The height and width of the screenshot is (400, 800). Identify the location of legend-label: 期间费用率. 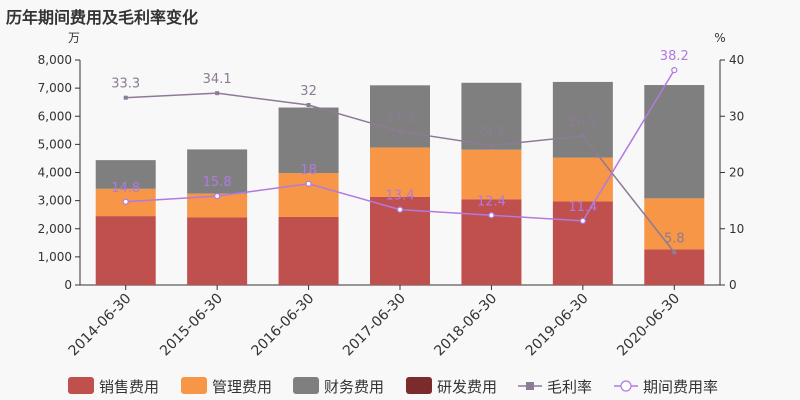
(680, 387).